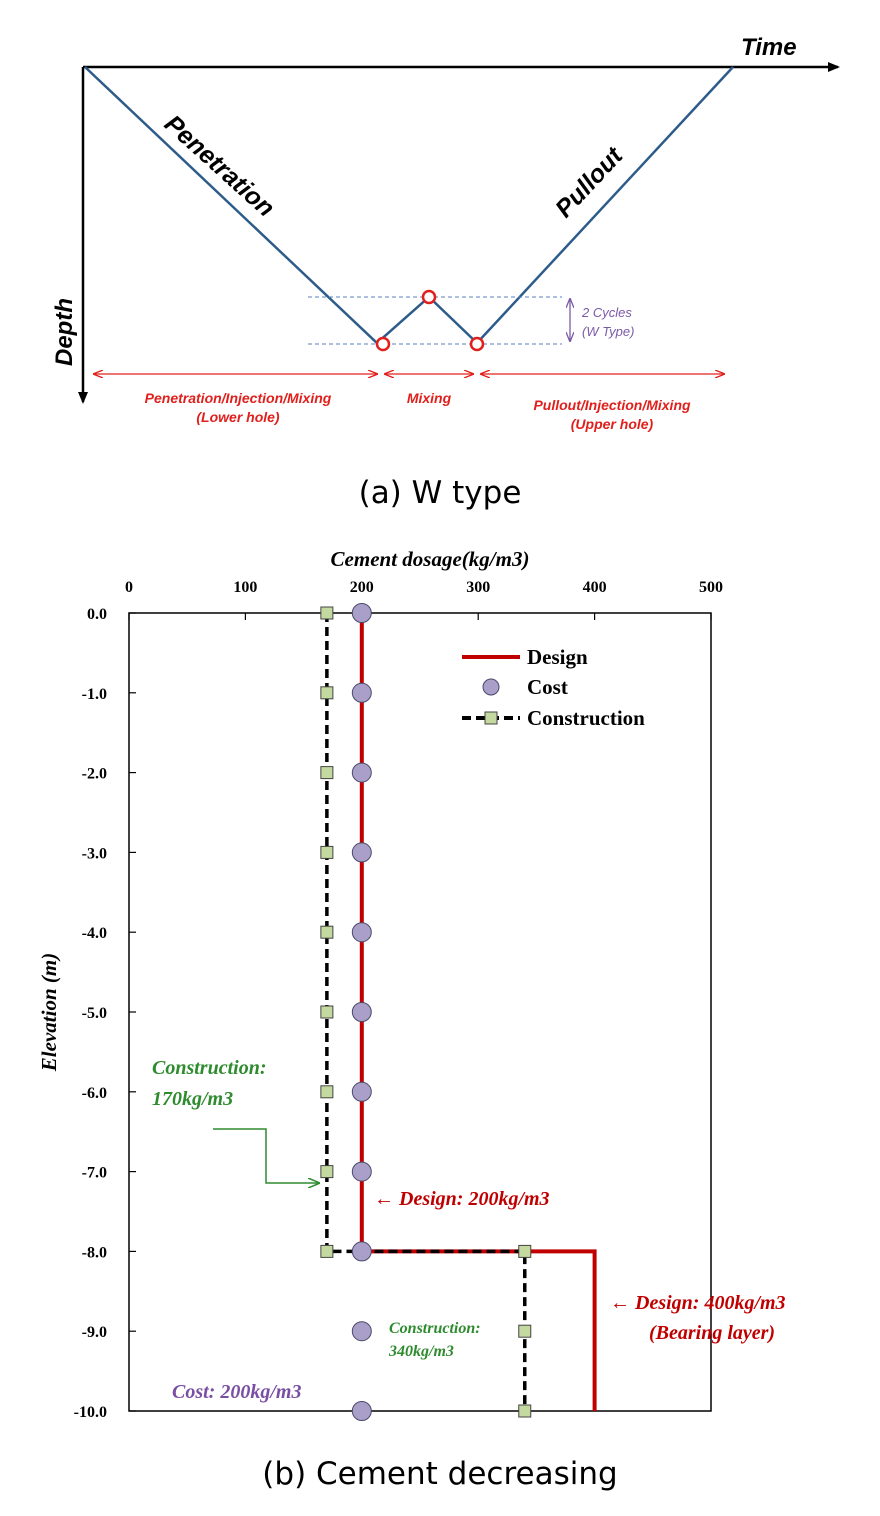 The width and height of the screenshot is (880, 1516). I want to click on x-tick-label: 0, so click(129, 587).